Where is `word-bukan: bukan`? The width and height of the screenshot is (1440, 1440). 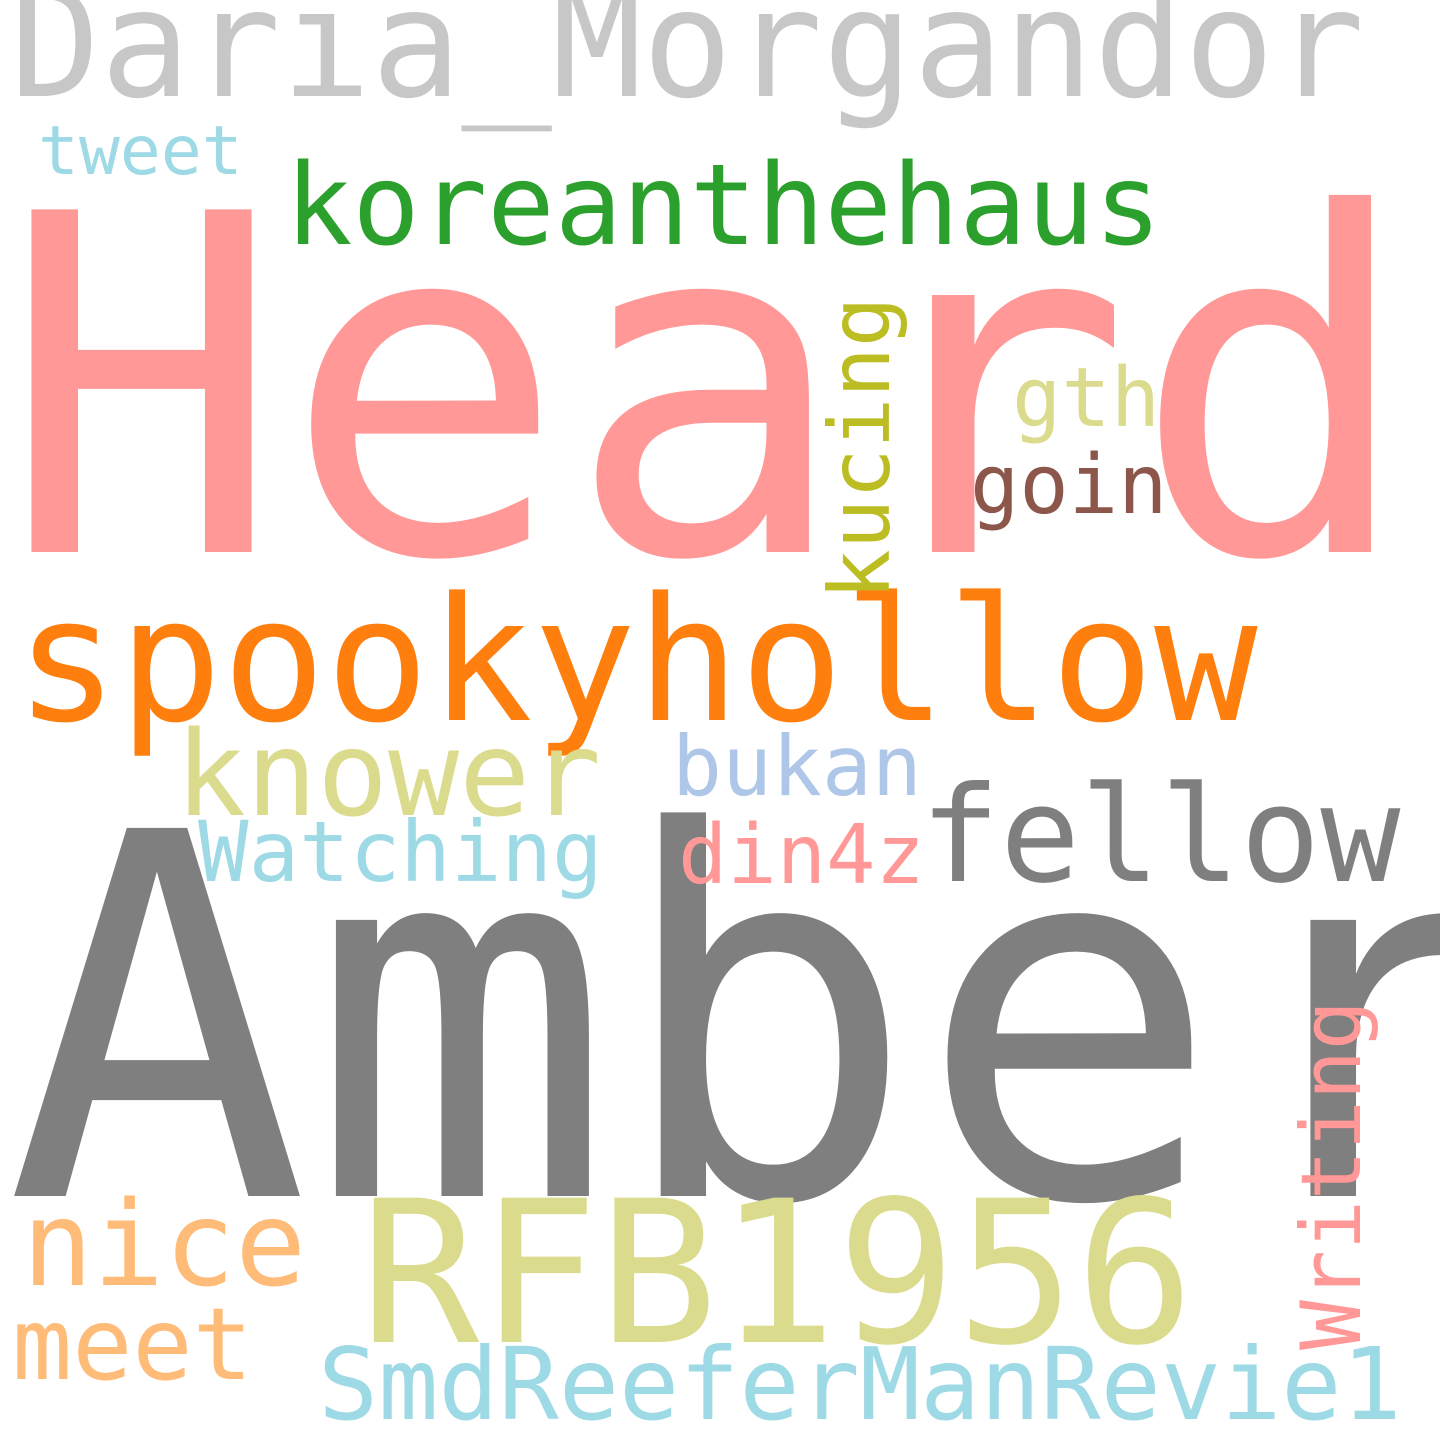
word-bukan: bukan is located at coordinates (797, 766).